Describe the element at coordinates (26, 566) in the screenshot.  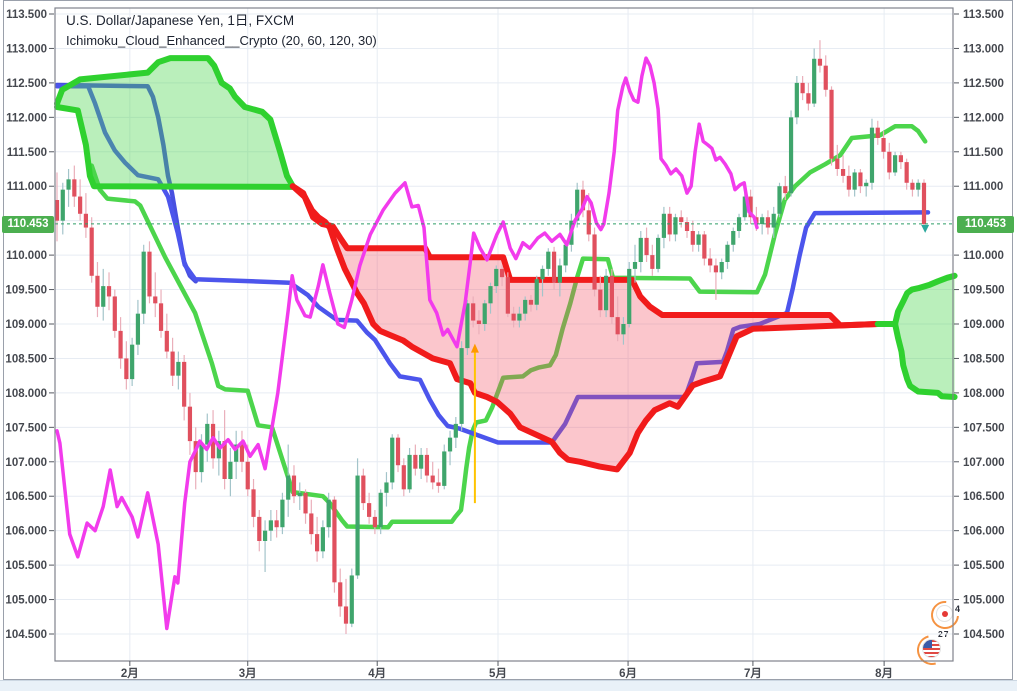
I see `y-tick-label-left: 105.500` at that location.